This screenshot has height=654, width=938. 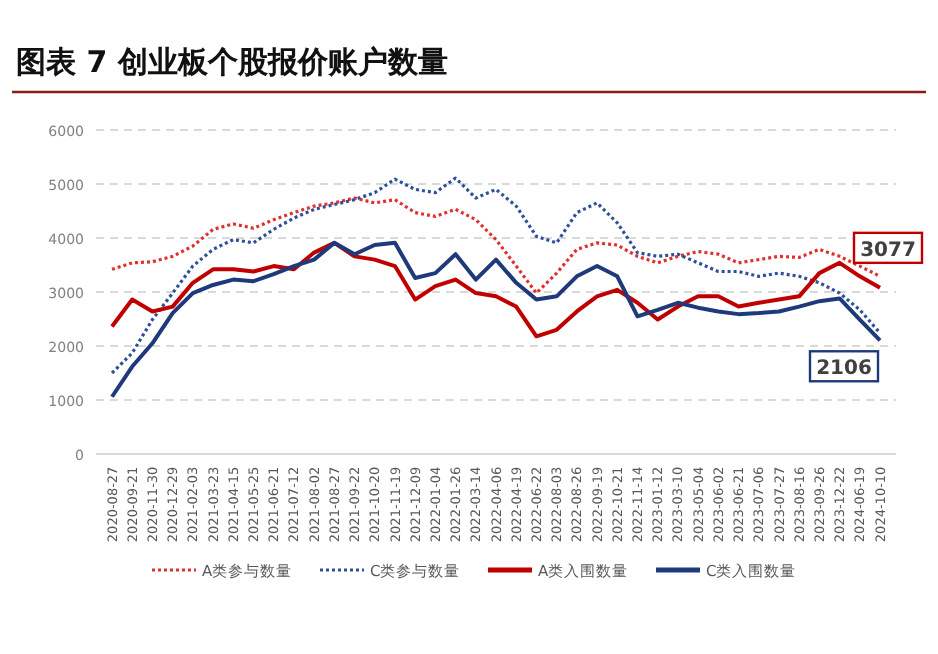 I want to click on data-label: 2106, so click(x=844, y=369).